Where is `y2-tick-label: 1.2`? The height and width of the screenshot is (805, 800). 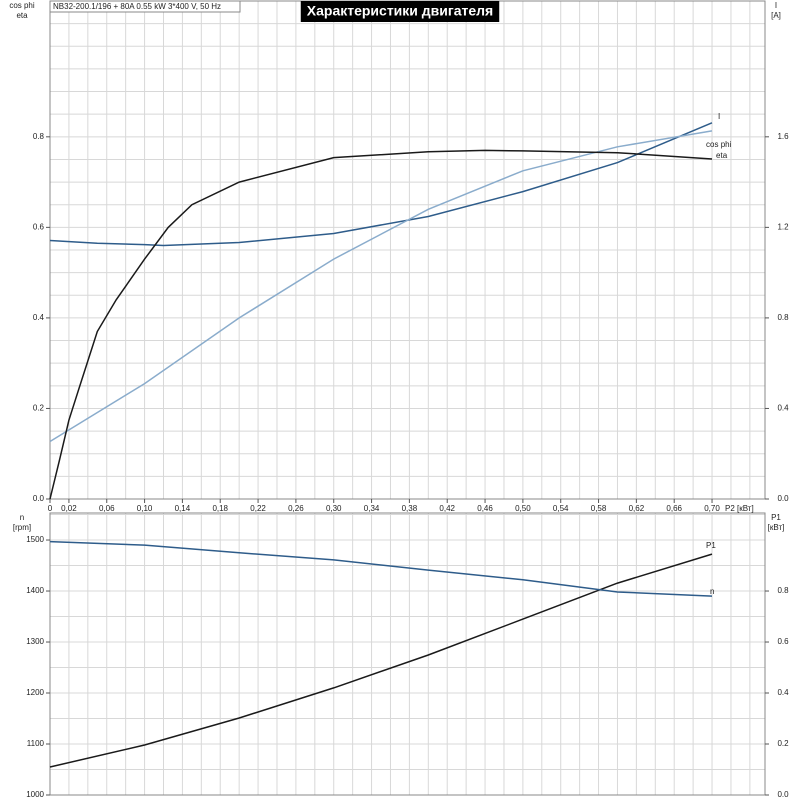 y2-tick-label: 1.2 is located at coordinates (783, 226).